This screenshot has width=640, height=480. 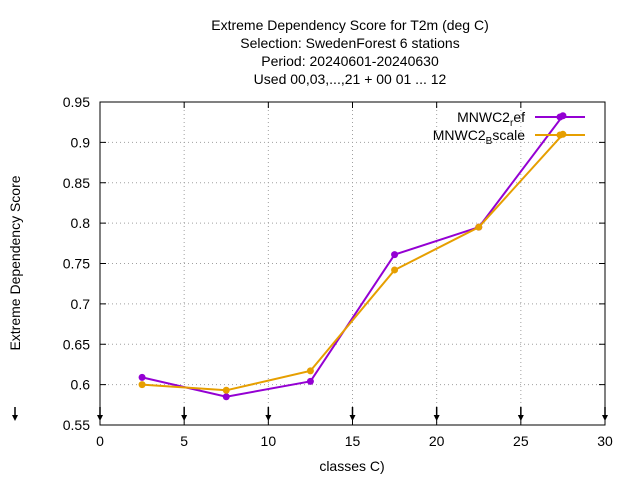 What do you see at coordinates (81, 142) in the screenshot?
I see `y-tick-label: 0.9` at bounding box center [81, 142].